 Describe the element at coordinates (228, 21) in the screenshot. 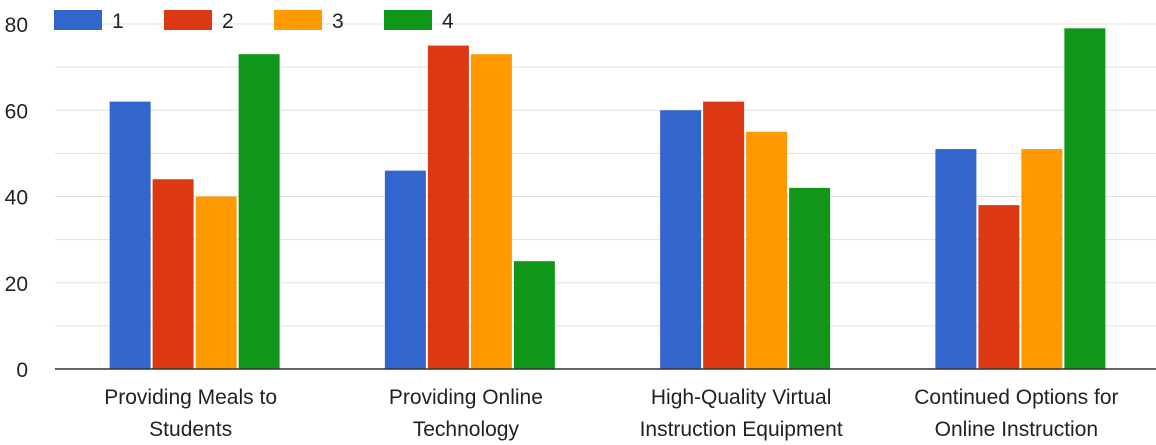

I see `legend-label-2: 2` at that location.